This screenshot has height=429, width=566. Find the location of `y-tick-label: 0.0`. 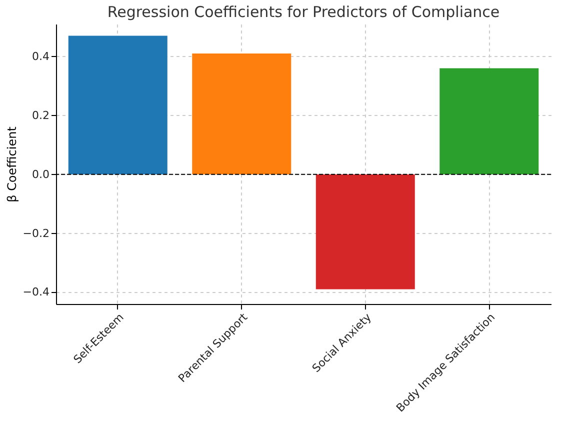

y-tick-label: 0.0 is located at coordinates (41, 174).